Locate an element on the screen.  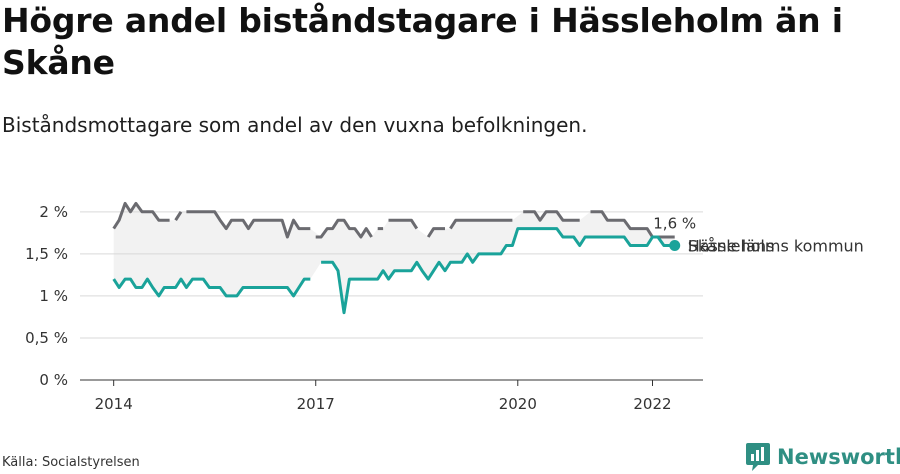
source-note: Källa: Socialstyrelsen is located at coordinates (71, 462).